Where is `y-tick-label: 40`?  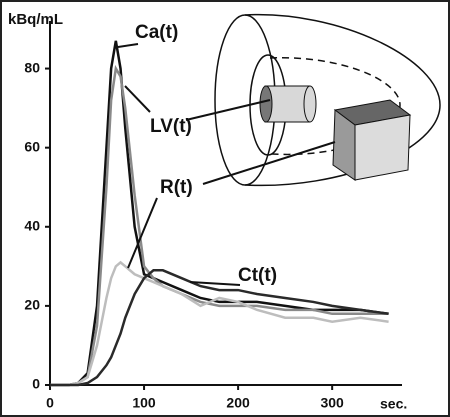 y-tick-label: 40 is located at coordinates (32, 225).